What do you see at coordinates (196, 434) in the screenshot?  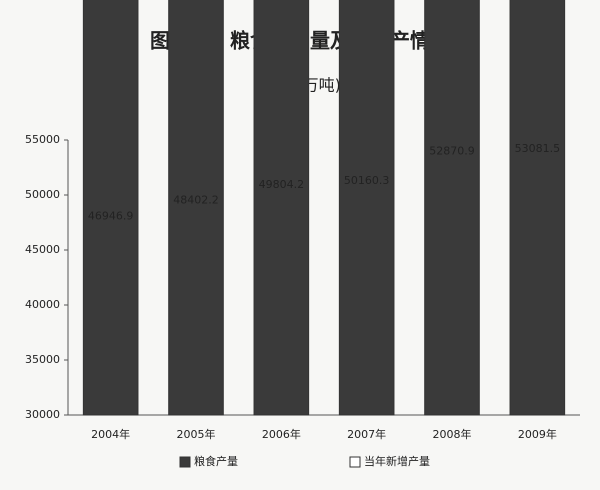 I see `x-tick-label: 2005年` at bounding box center [196, 434].